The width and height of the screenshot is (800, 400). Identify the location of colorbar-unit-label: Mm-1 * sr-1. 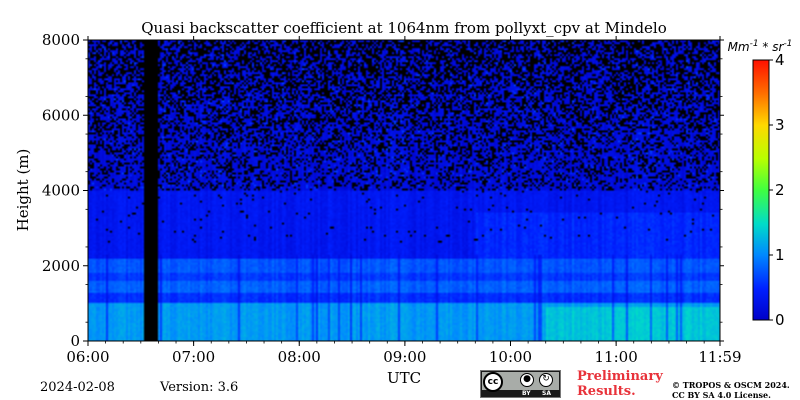
(760, 46).